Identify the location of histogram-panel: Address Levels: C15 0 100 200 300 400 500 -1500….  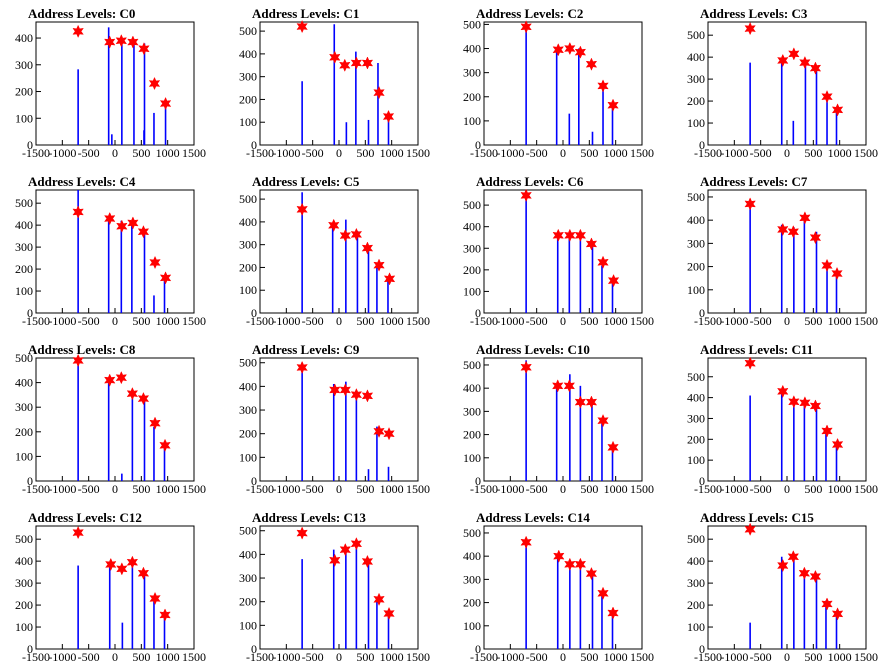
(784, 588).